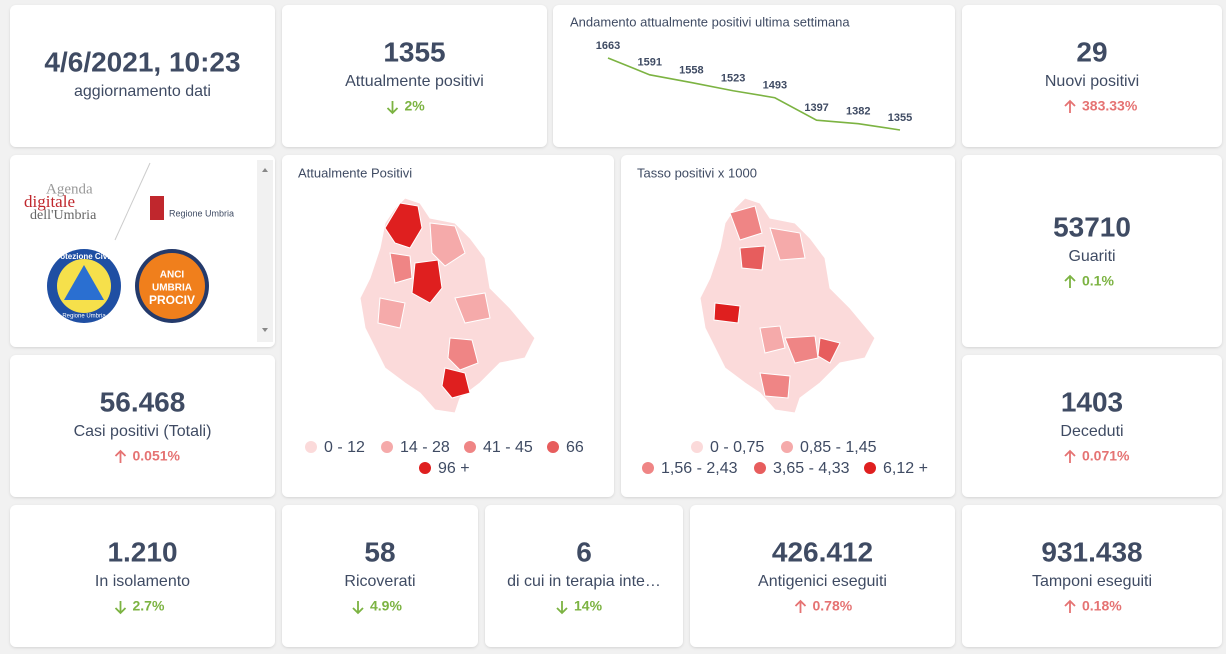  Describe the element at coordinates (142, 551) in the screenshot. I see `stat-value: 1.210` at that location.